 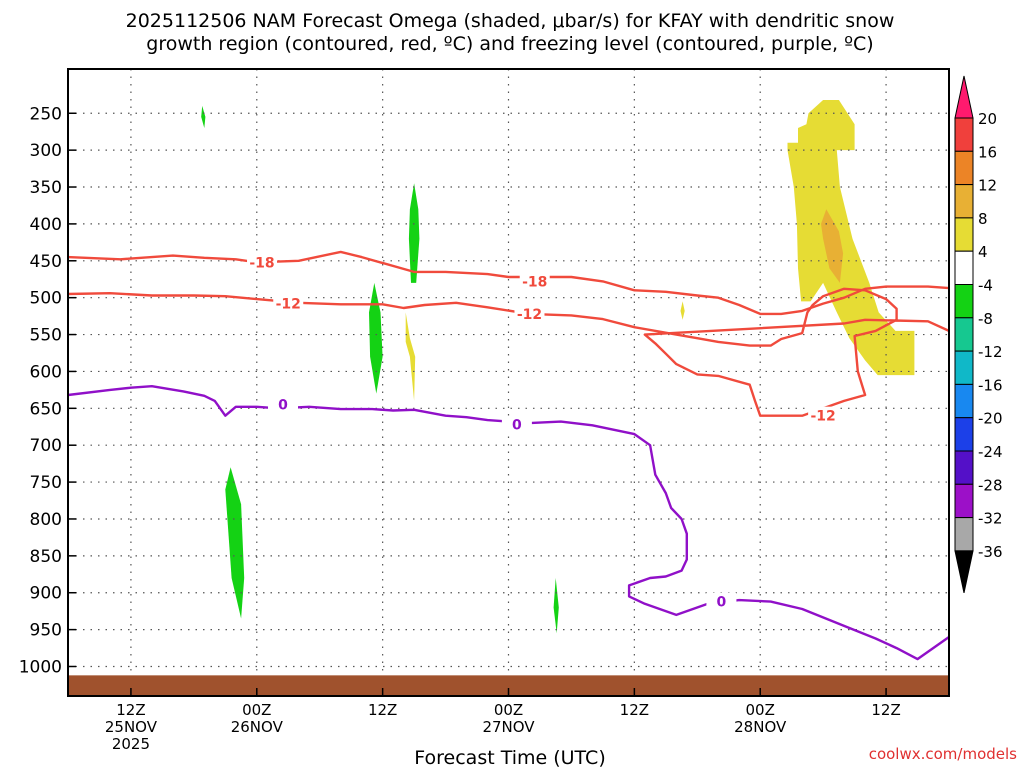 I want to click on y-tick-label-550: 550, so click(x=46, y=336).